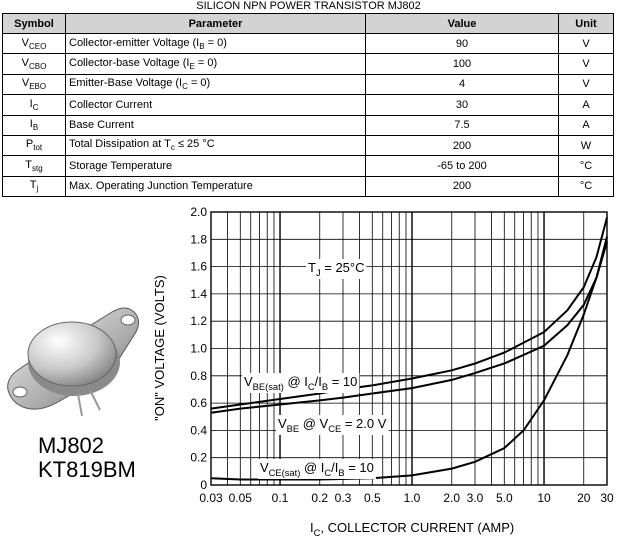 The width and height of the screenshot is (617, 542). I want to click on annotation-vbe-sat-bg, so click(301, 383).